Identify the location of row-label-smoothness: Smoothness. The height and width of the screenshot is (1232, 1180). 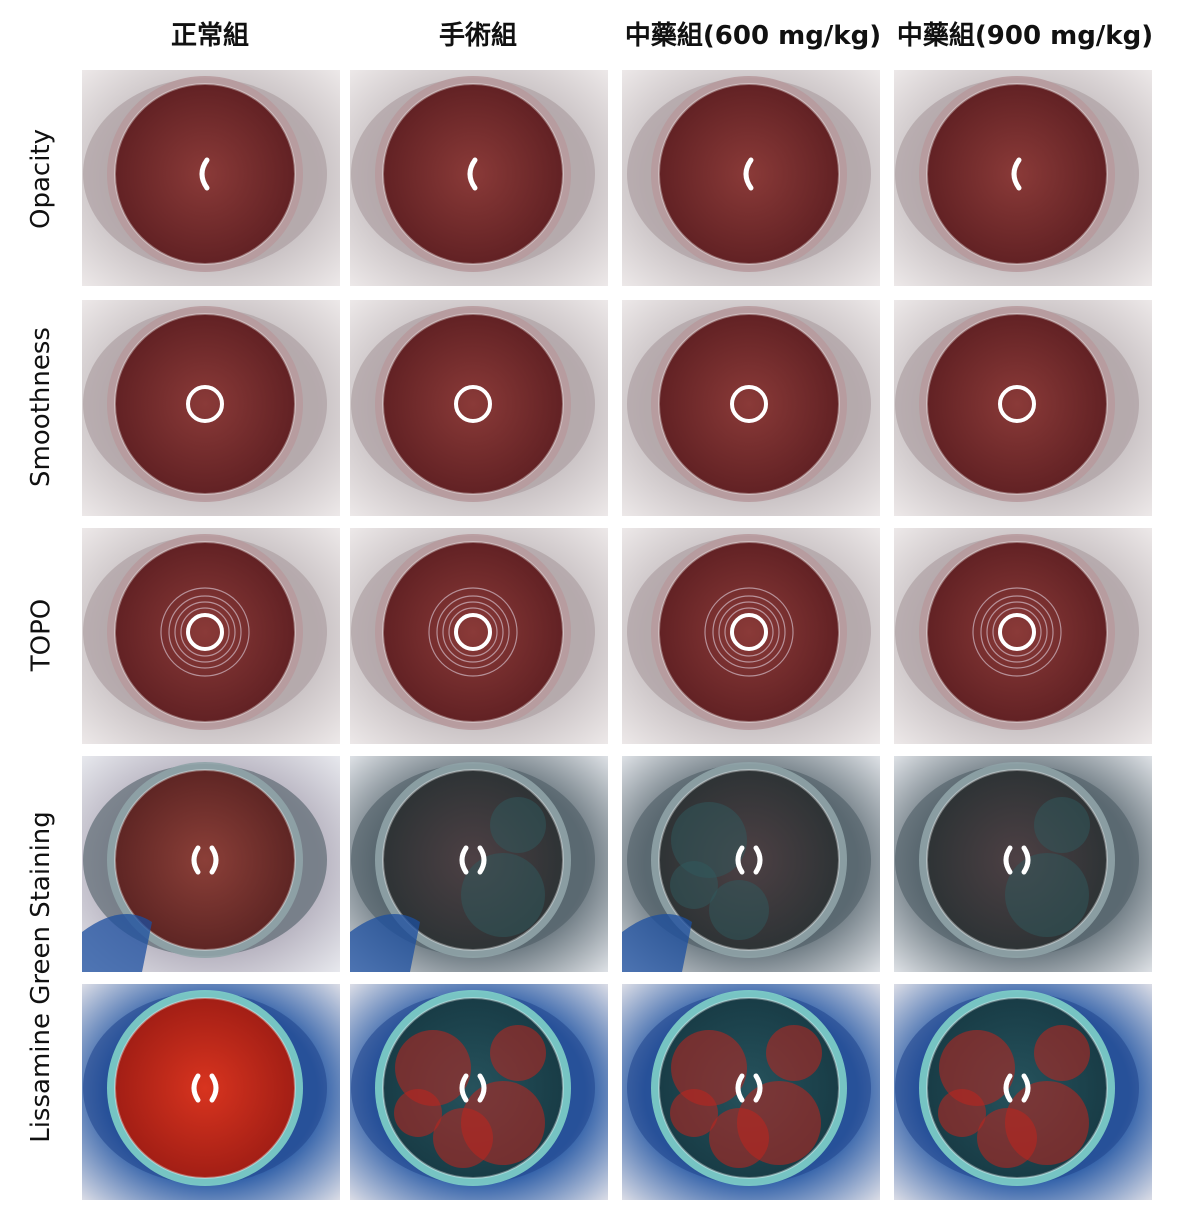
(41, 407).